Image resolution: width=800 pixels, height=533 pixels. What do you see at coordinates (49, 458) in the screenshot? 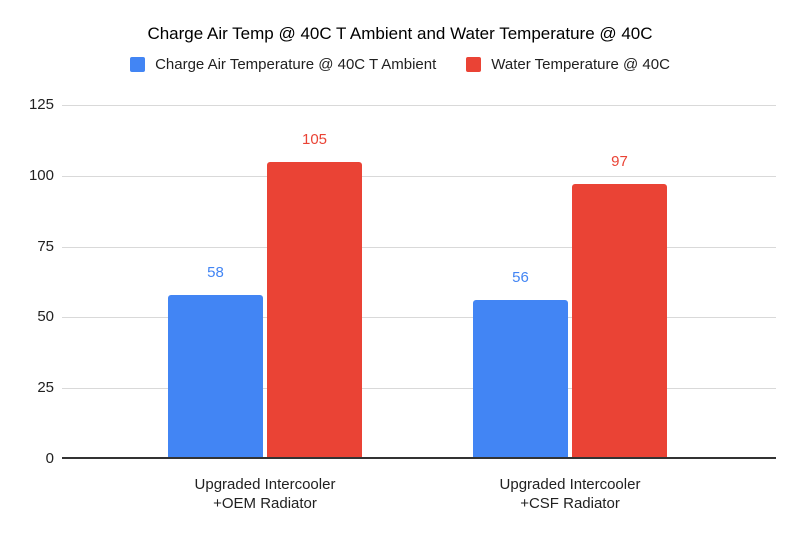
I see `y-axis-tick-label: 0` at bounding box center [49, 458].